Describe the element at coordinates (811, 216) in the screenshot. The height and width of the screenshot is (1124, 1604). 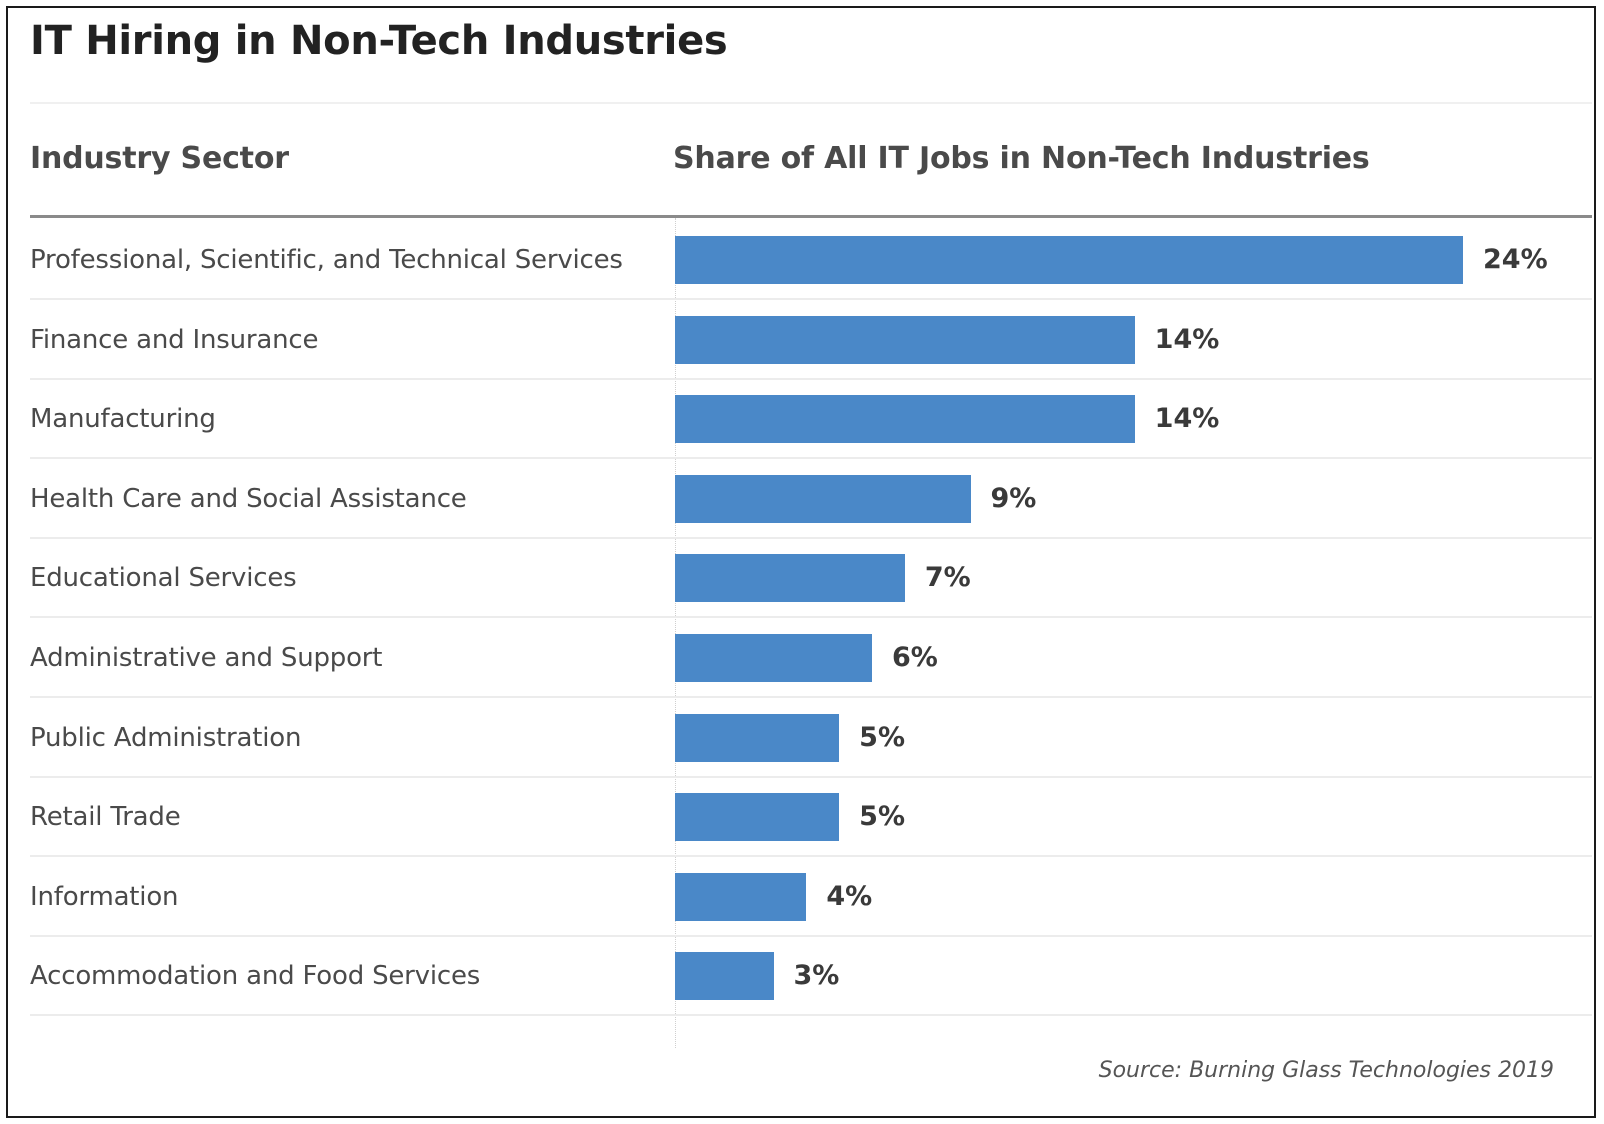
I see `header-divider` at that location.